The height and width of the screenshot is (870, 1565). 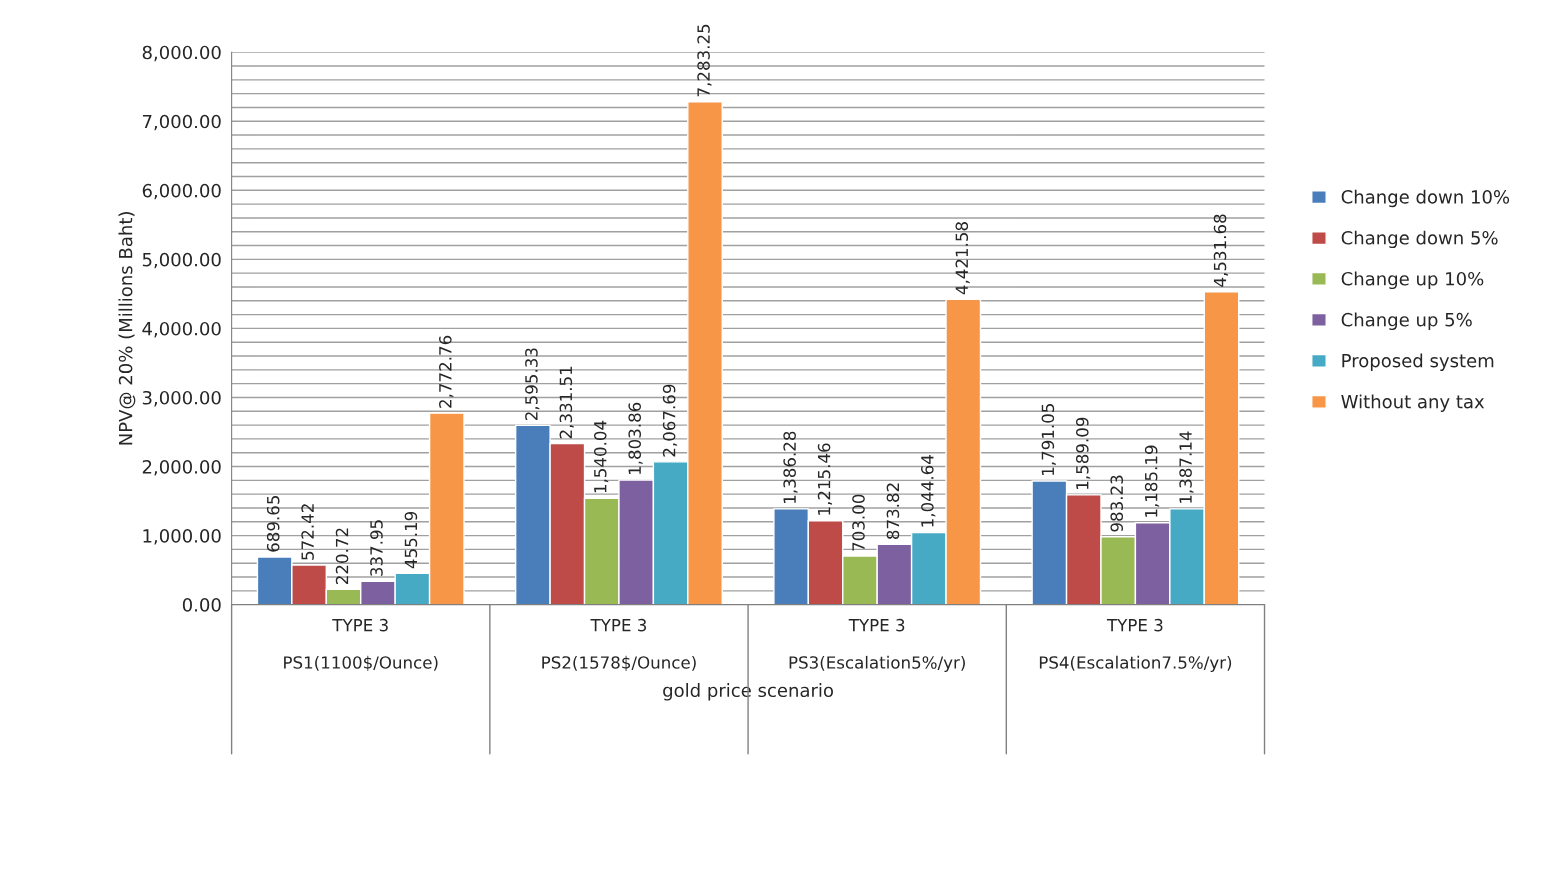 What do you see at coordinates (127, 328) in the screenshot?
I see `y-axis-title: NPV@ 20% (Millions Baht)` at bounding box center [127, 328].